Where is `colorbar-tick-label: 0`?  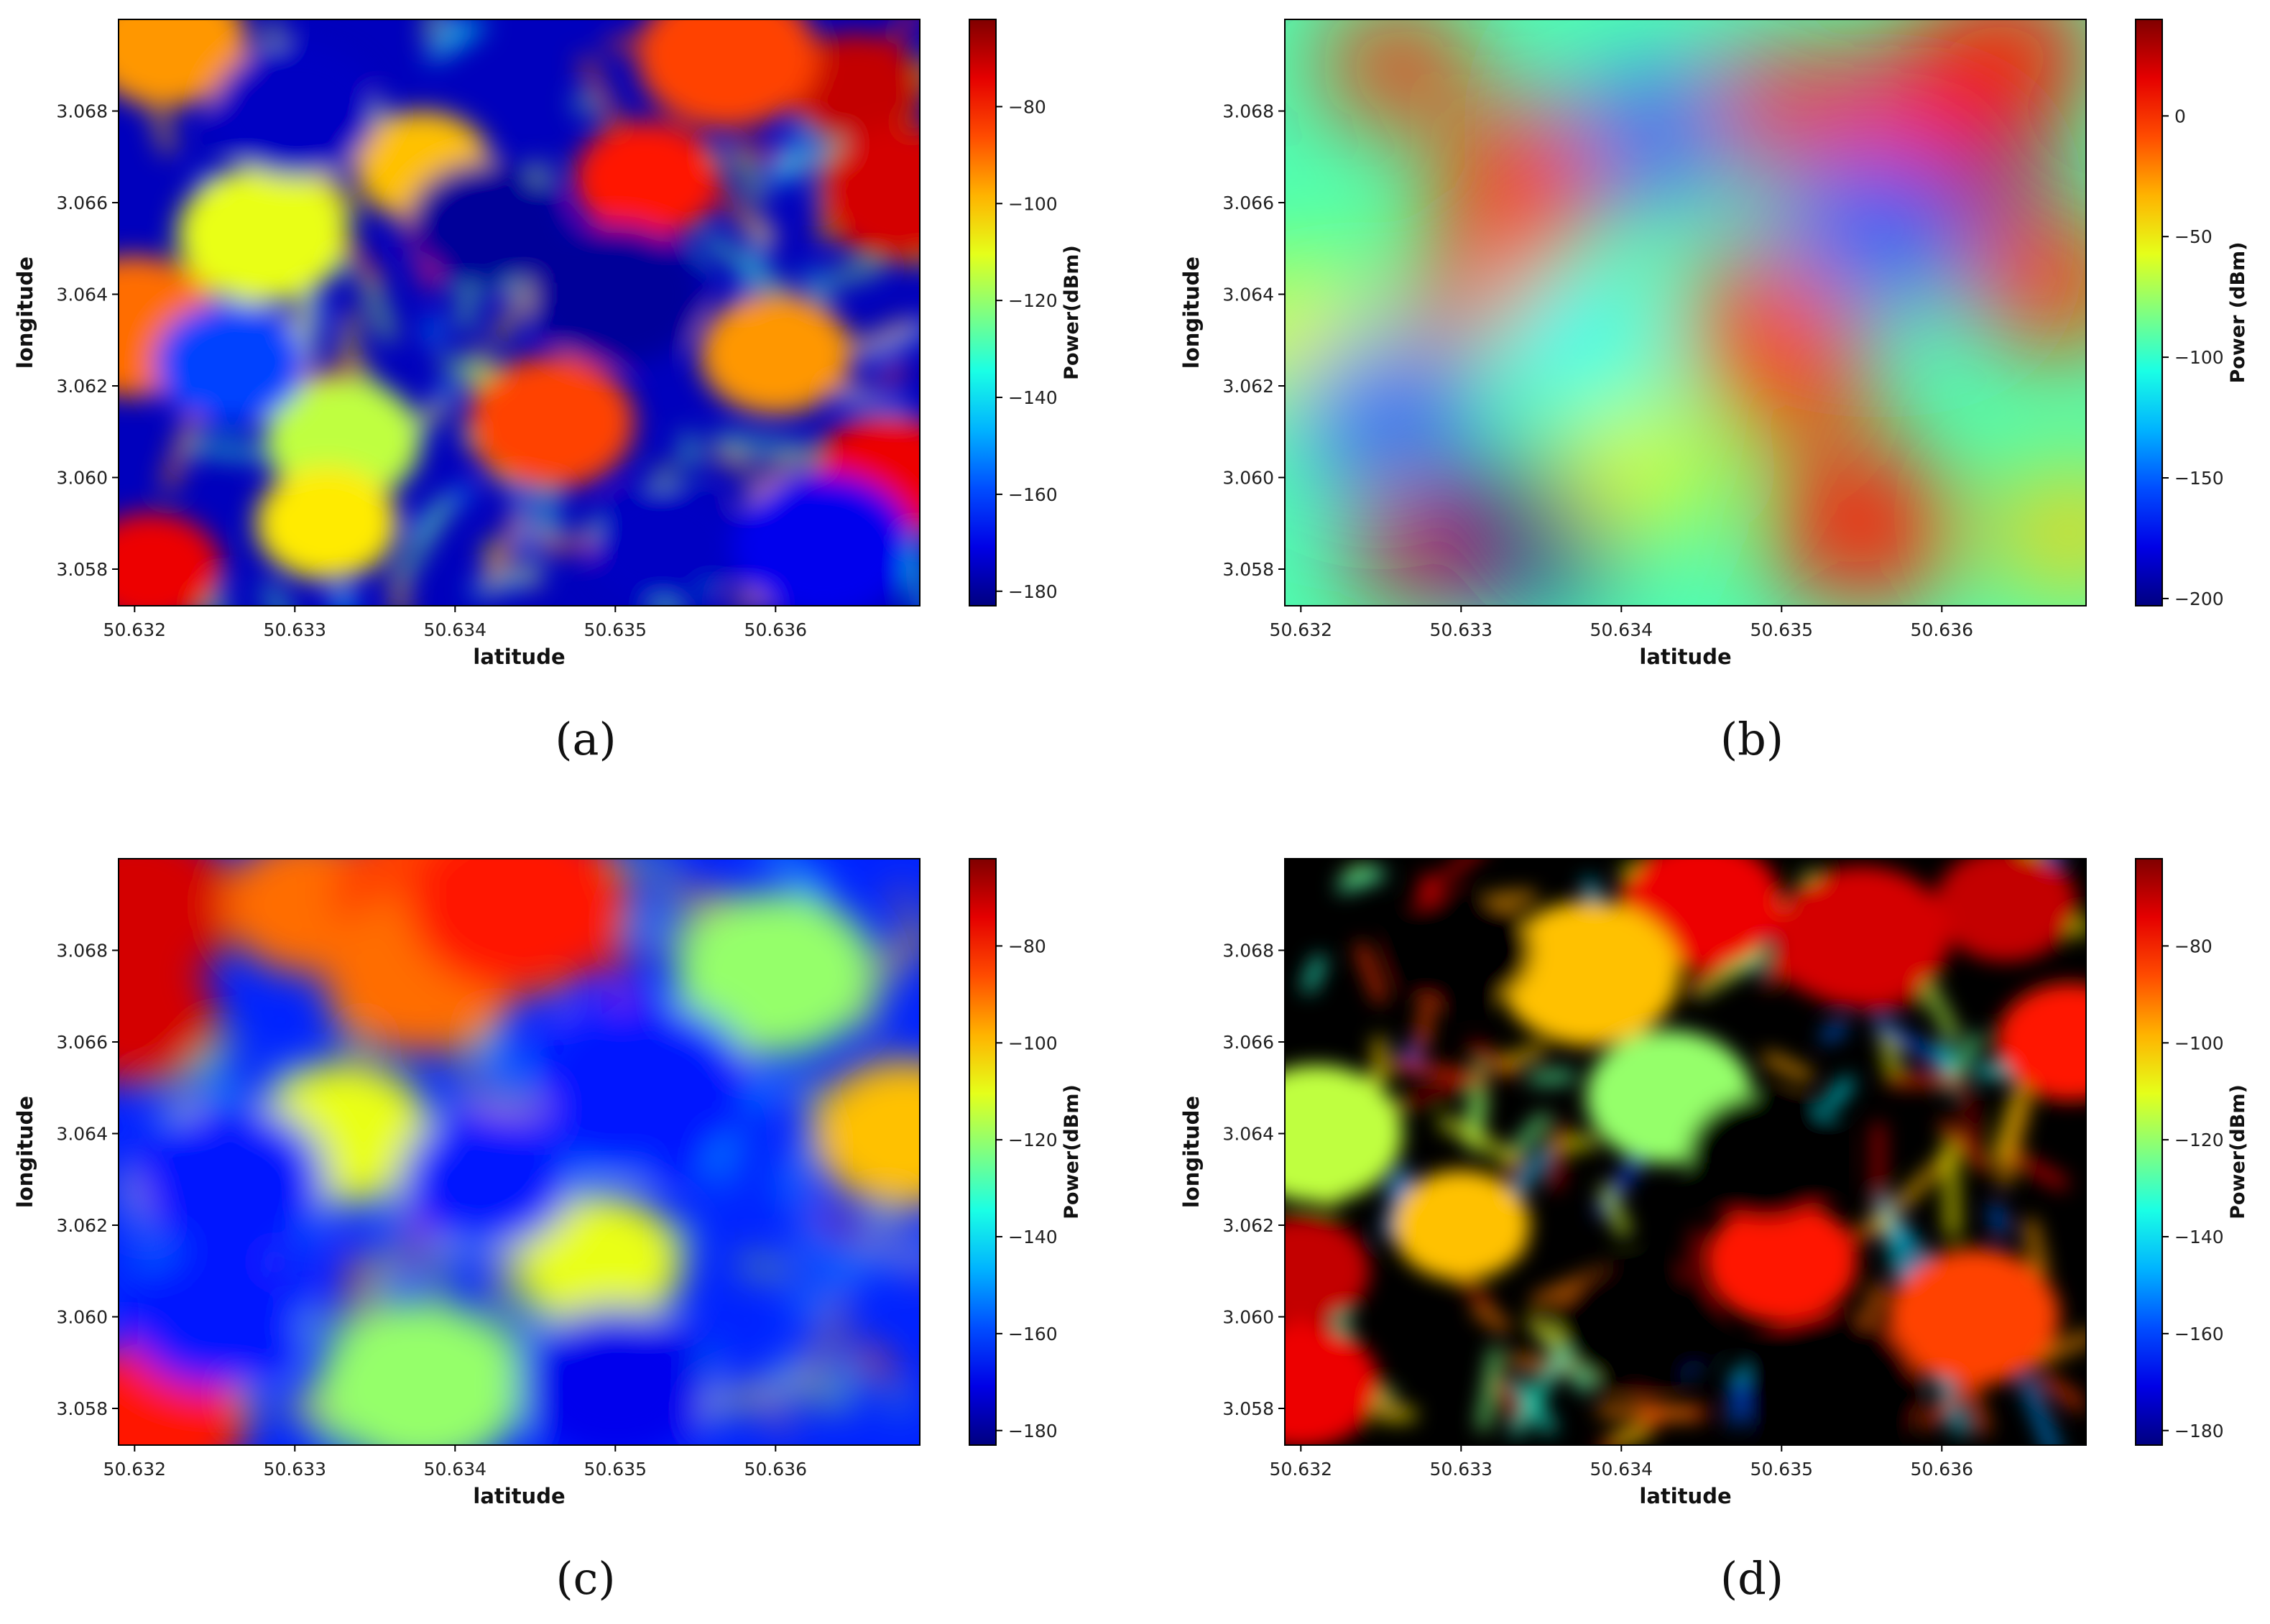
colorbar-tick-label: 0 is located at coordinates (2180, 116).